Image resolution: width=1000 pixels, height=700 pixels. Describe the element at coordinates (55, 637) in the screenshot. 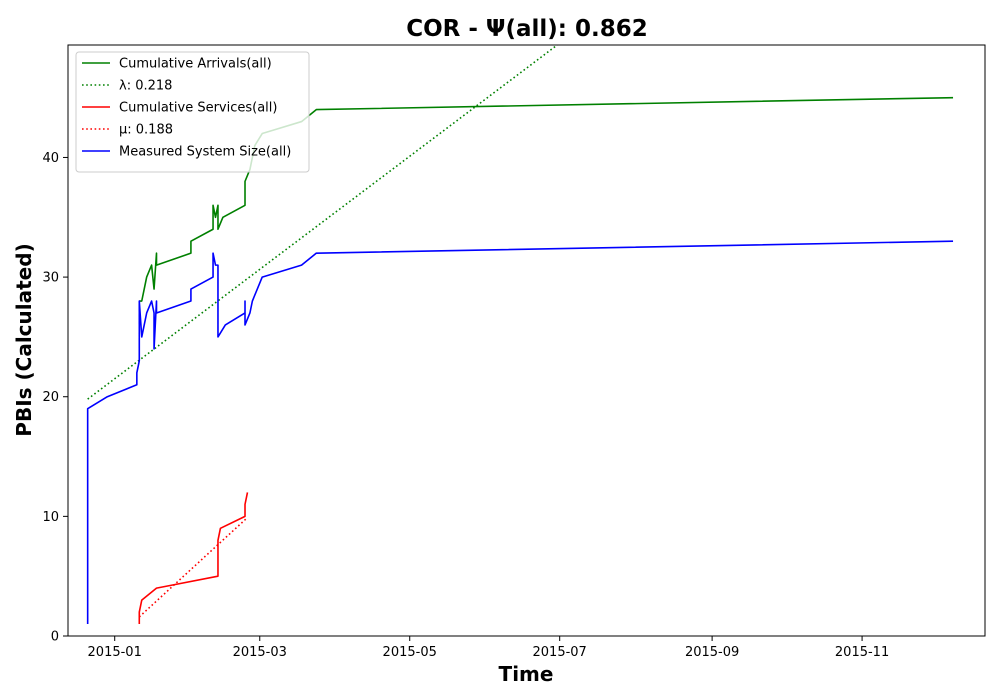

I see `y-tick-label: 0` at that location.